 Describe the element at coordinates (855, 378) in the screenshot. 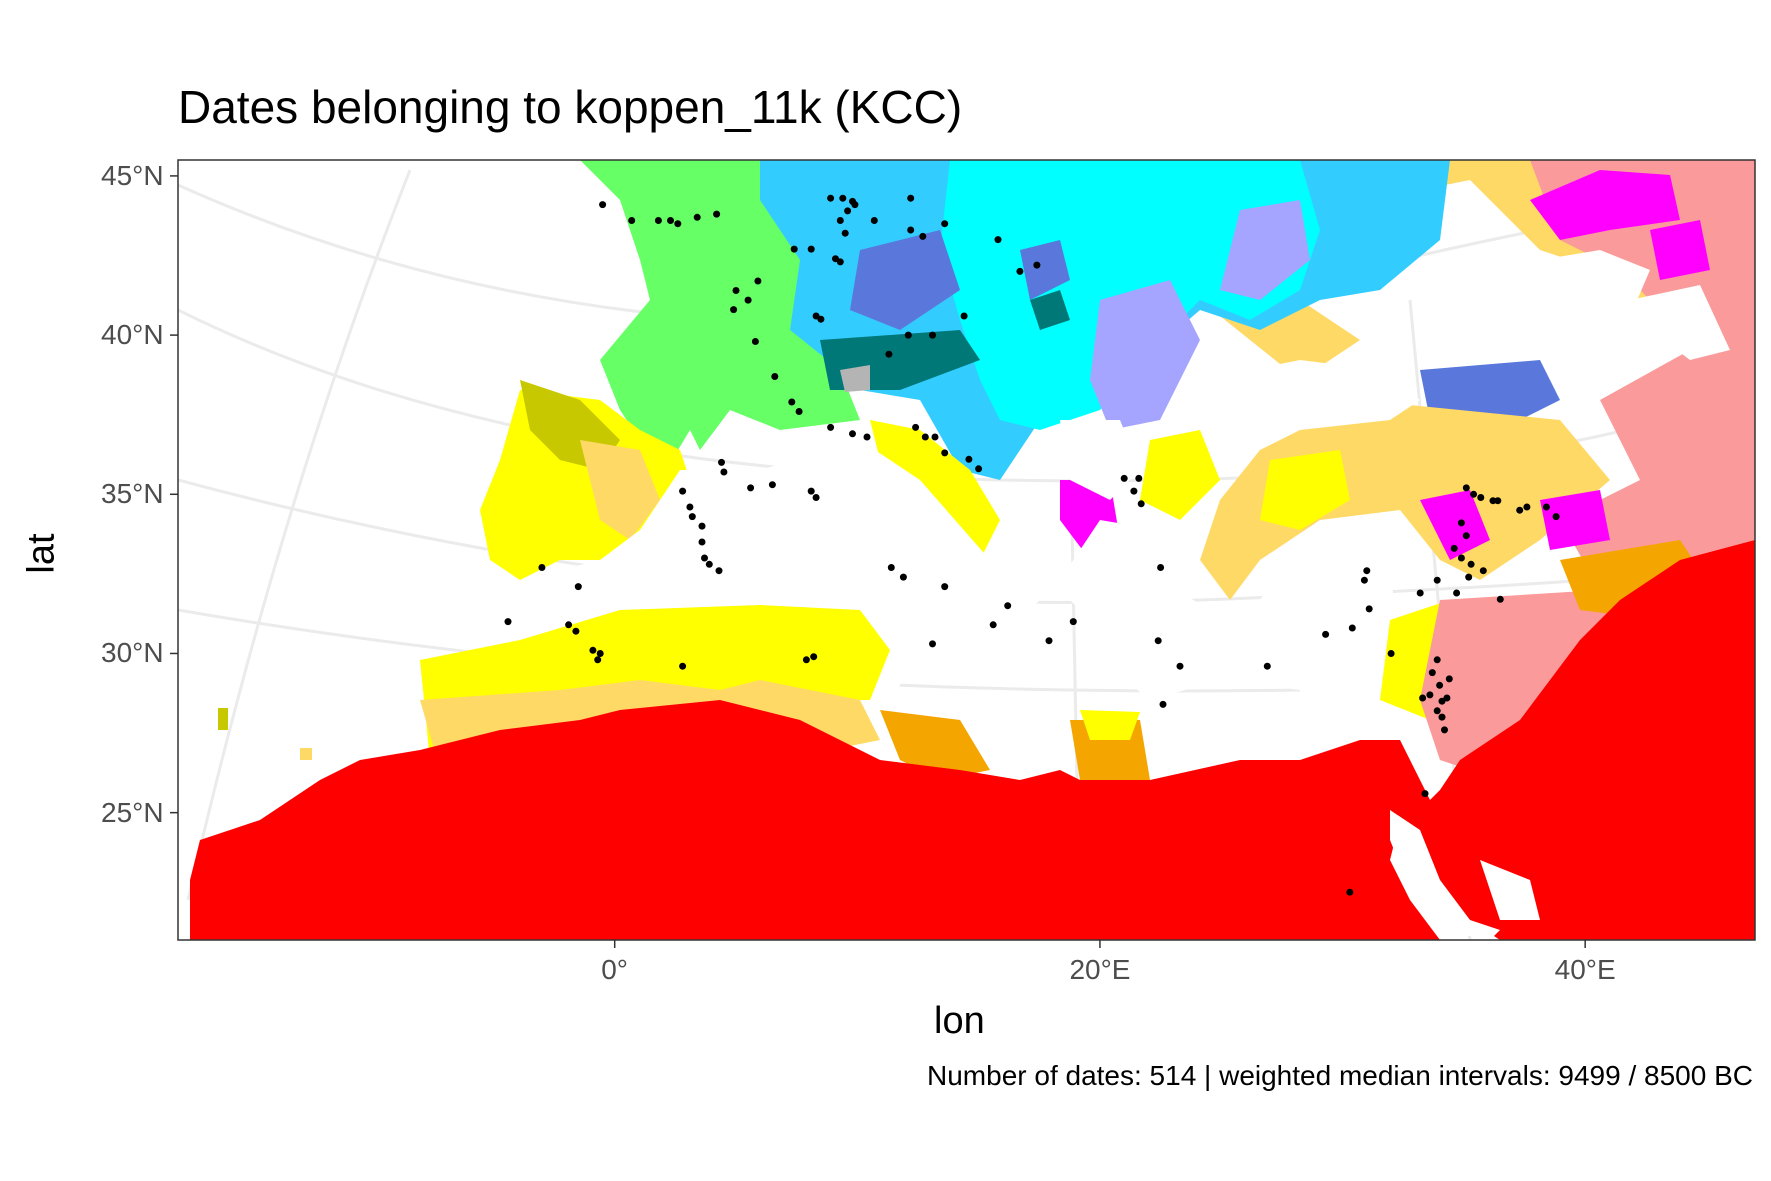

I see `zone-tundra` at that location.